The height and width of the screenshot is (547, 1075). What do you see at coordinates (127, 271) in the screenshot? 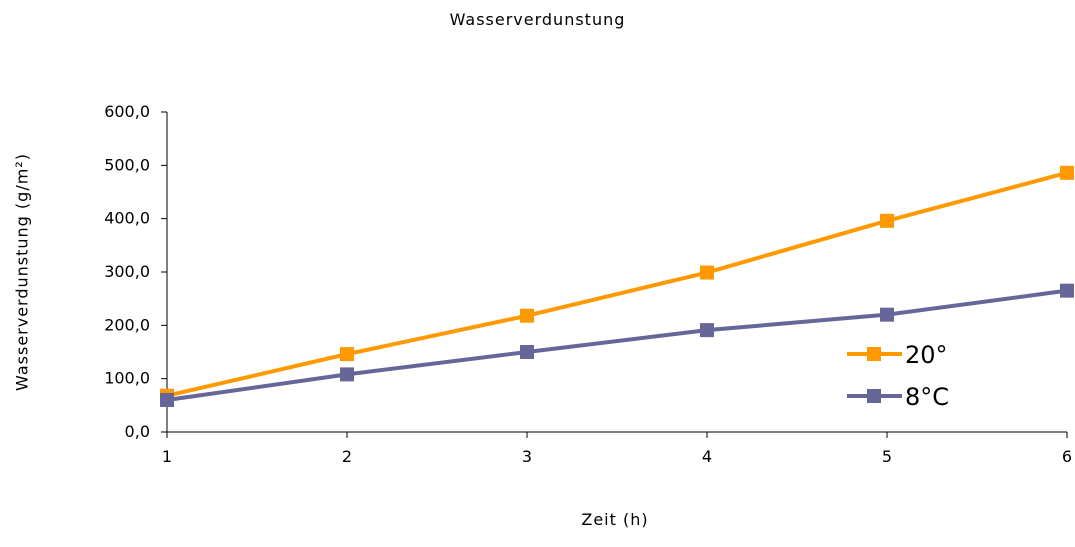
I see `y-tick-label: 300,0` at bounding box center [127, 271].